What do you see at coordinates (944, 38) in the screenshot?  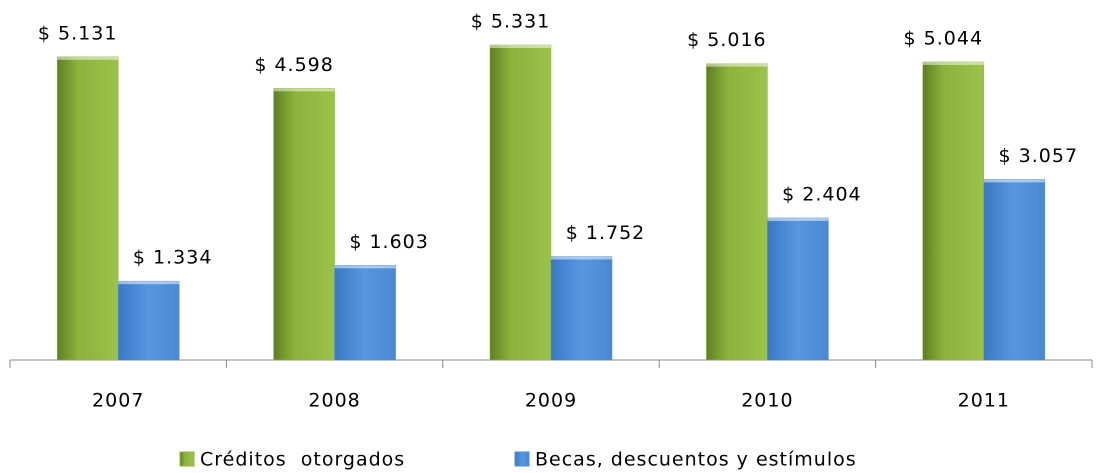 I see `value-label: $ 5.044` at bounding box center [944, 38].